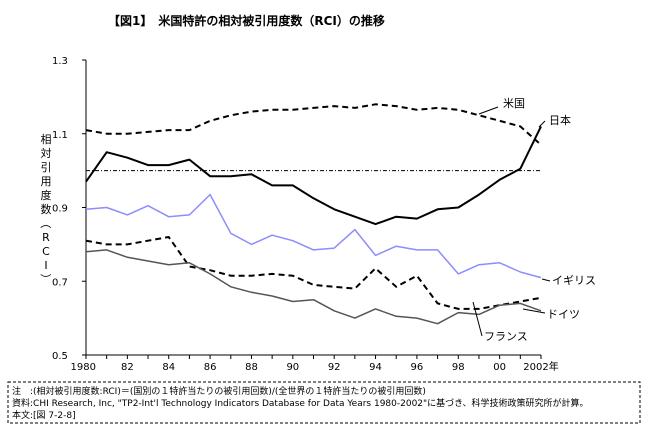  What do you see at coordinates (46, 181) in the screenshot?
I see `y-axis-label-char: 用` at bounding box center [46, 181].